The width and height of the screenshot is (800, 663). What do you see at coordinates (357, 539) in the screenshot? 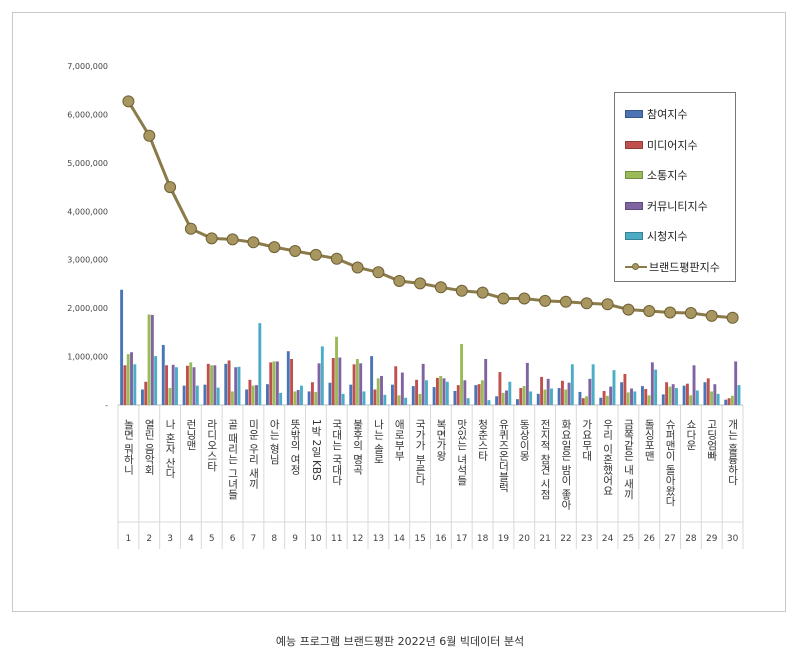
I see `rank-label: 12` at bounding box center [357, 539].